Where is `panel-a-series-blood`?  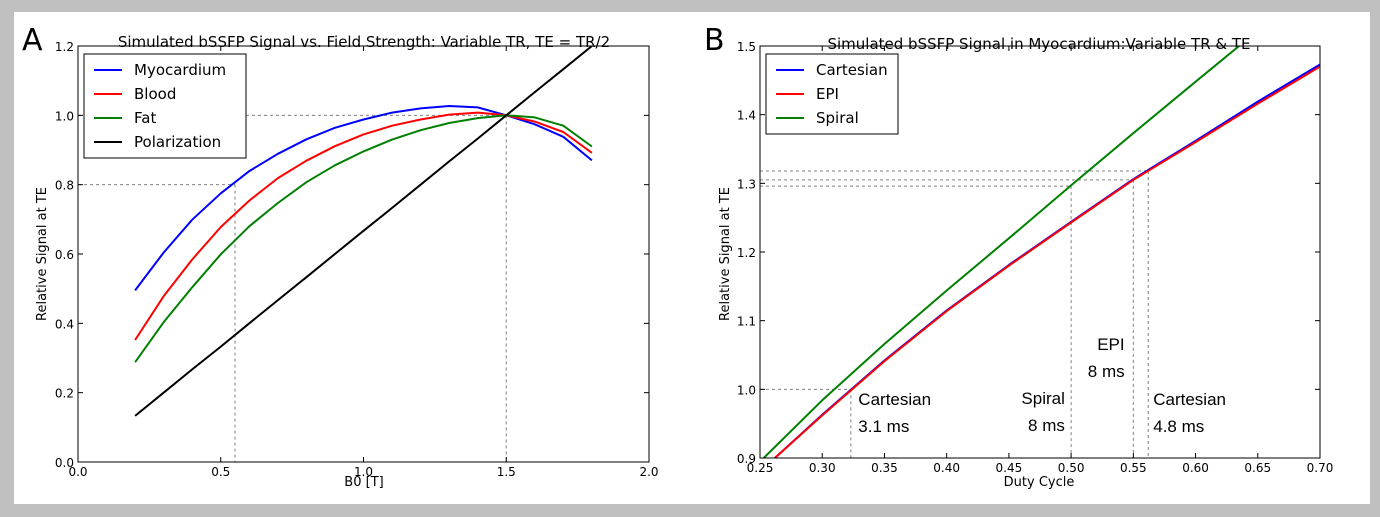
panel-a-series-blood is located at coordinates (363, 226).